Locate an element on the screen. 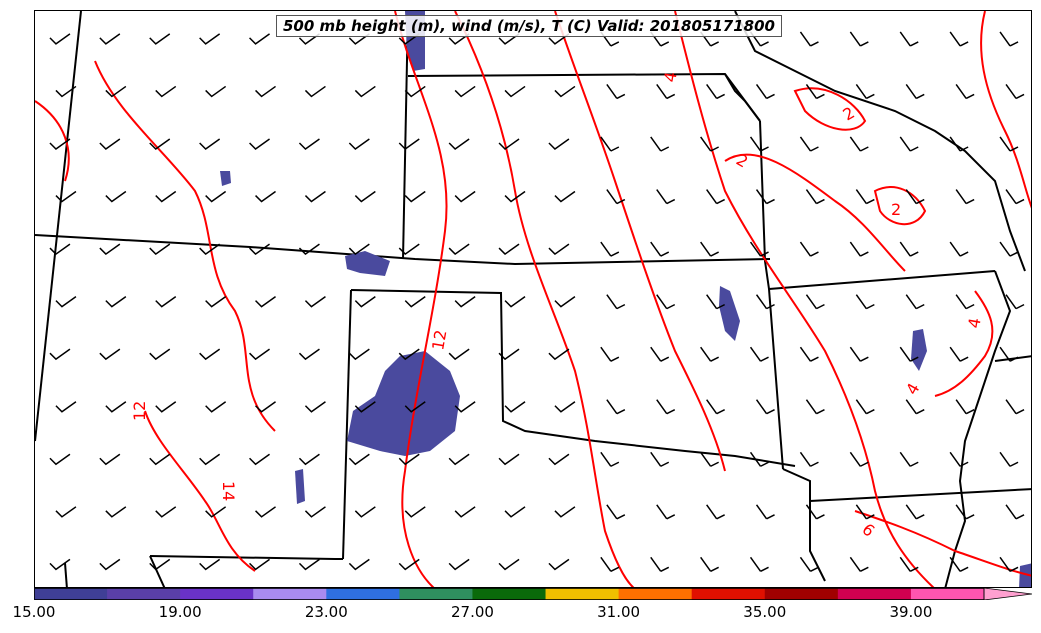  state-line-nm-ok is located at coordinates (573, 378).